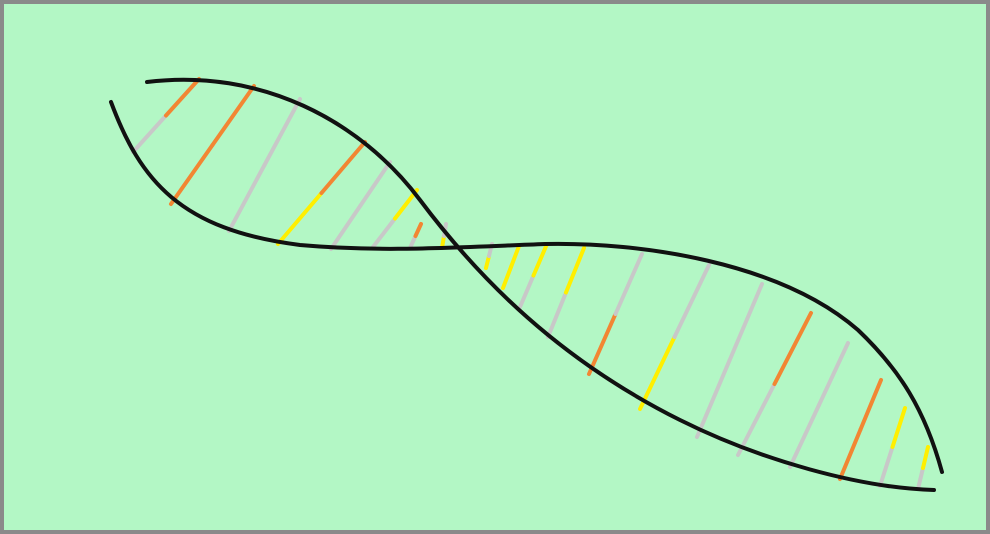  Describe the element at coordinates (792, 348) in the screenshot. I see `base-pair-16-upper-half` at that location.